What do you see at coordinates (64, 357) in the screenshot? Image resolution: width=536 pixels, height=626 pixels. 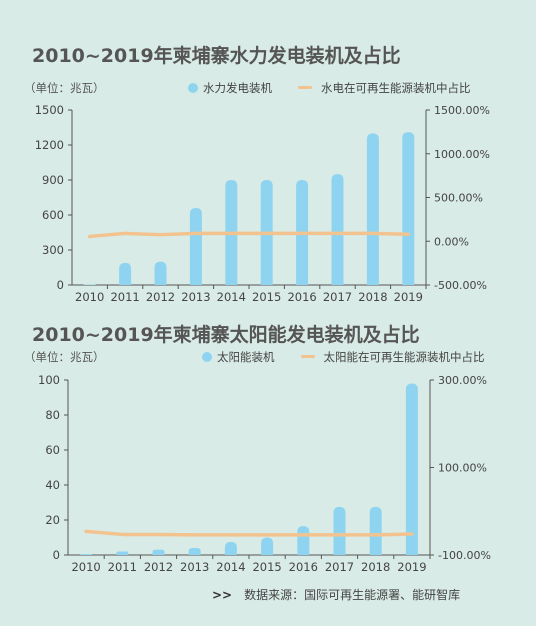 I see `unit-label-solar: （单位：兆瓦）` at bounding box center [64, 357].